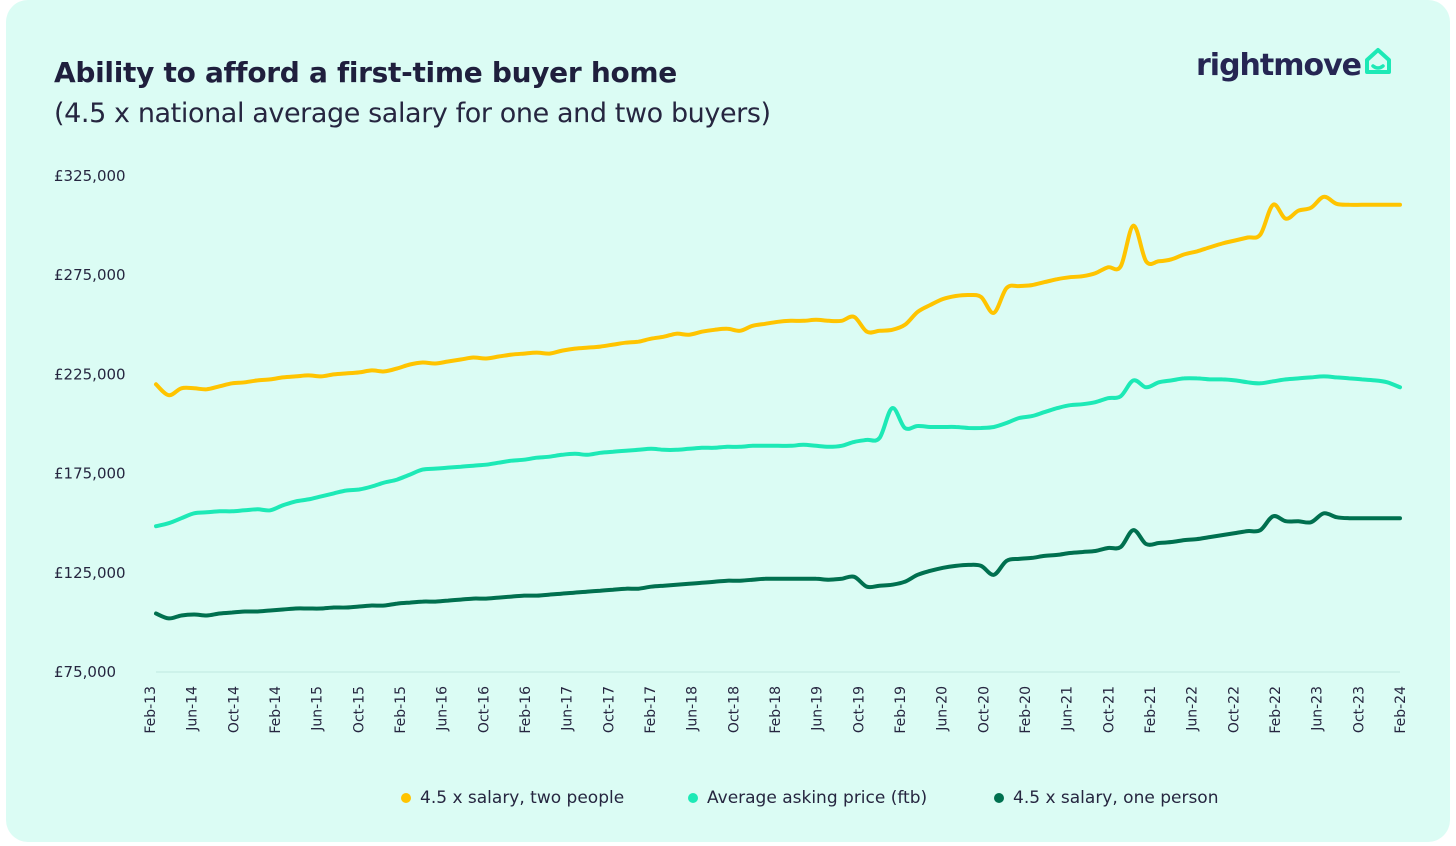 The height and width of the screenshot is (846, 1456). Describe the element at coordinates (1401, 710) in the screenshot. I see `x-tick-label: Feb-24` at that location.